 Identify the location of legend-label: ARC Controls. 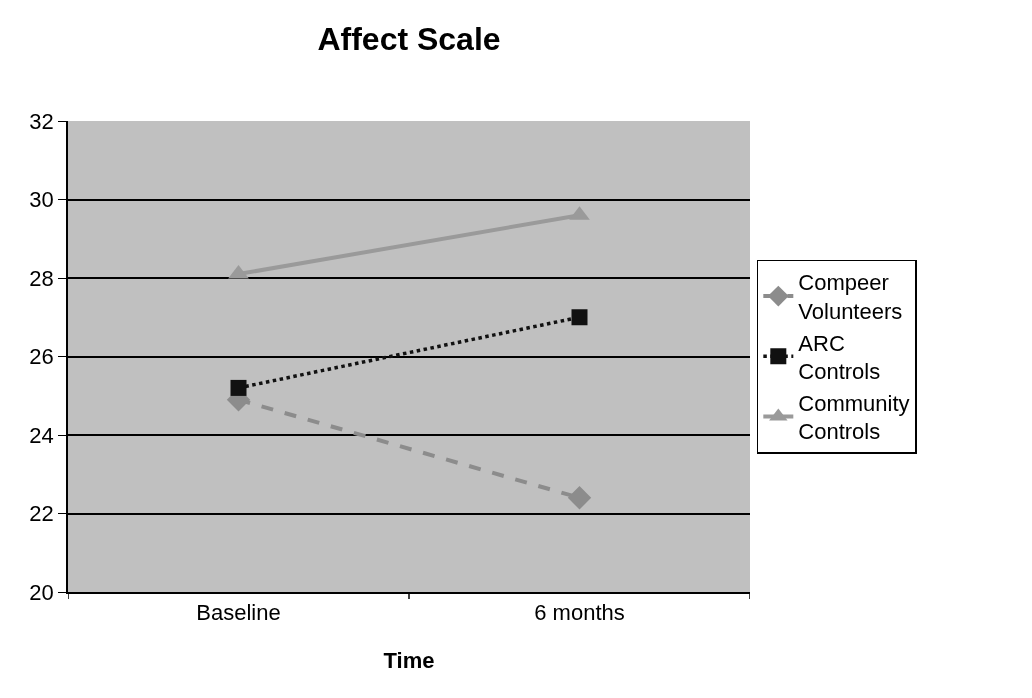
(839, 357).